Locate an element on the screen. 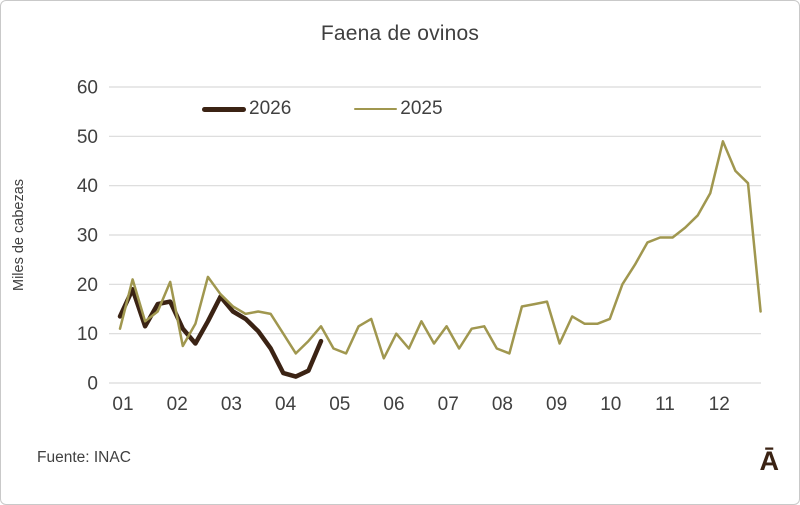 Image resolution: width=800 pixels, height=505 pixels. legend-item-2026: 2026 is located at coordinates (246, 109).